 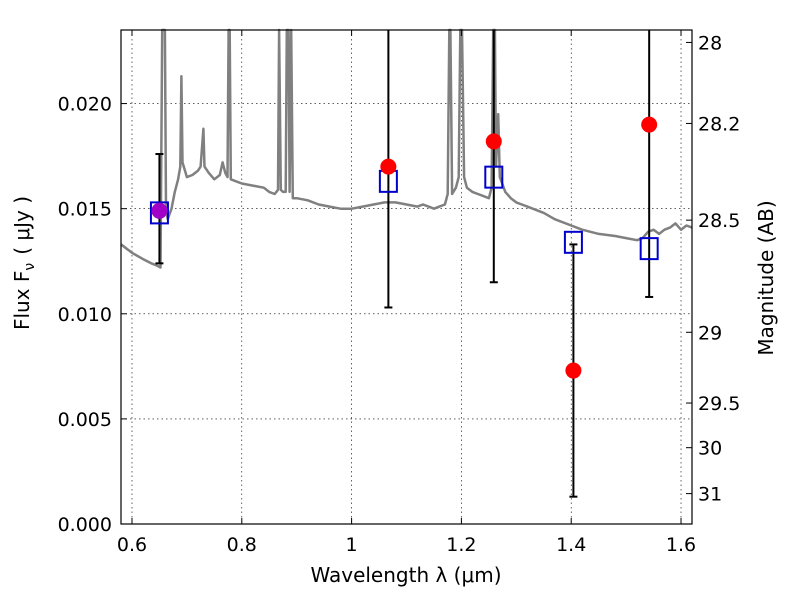 I want to click on magnitude-tick-label: 29.5, so click(x=719, y=404).